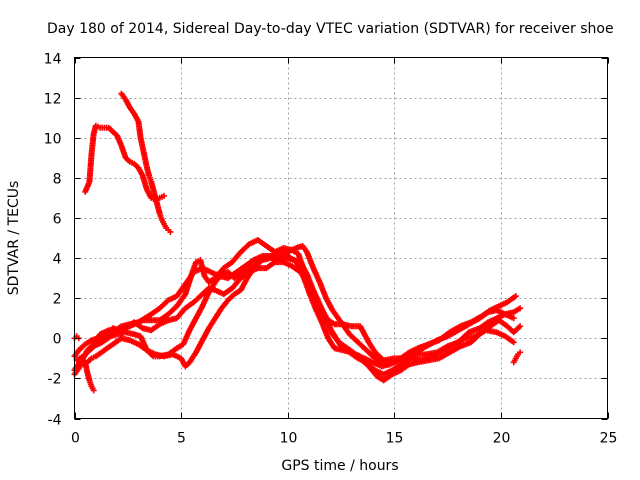 Image resolution: width=640 pixels, height=480 pixels. I want to click on y-tick-label: 14, so click(53, 60).